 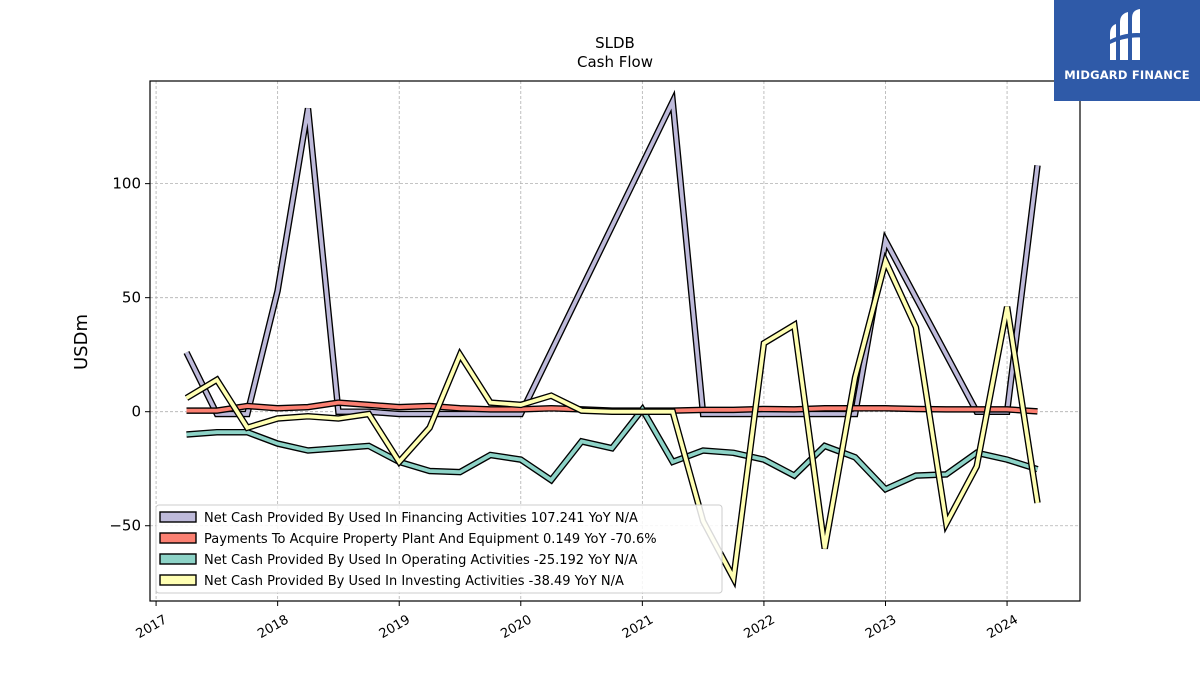 What do you see at coordinates (1127, 34) in the screenshot?
I see `logo-mark-icon` at bounding box center [1127, 34].